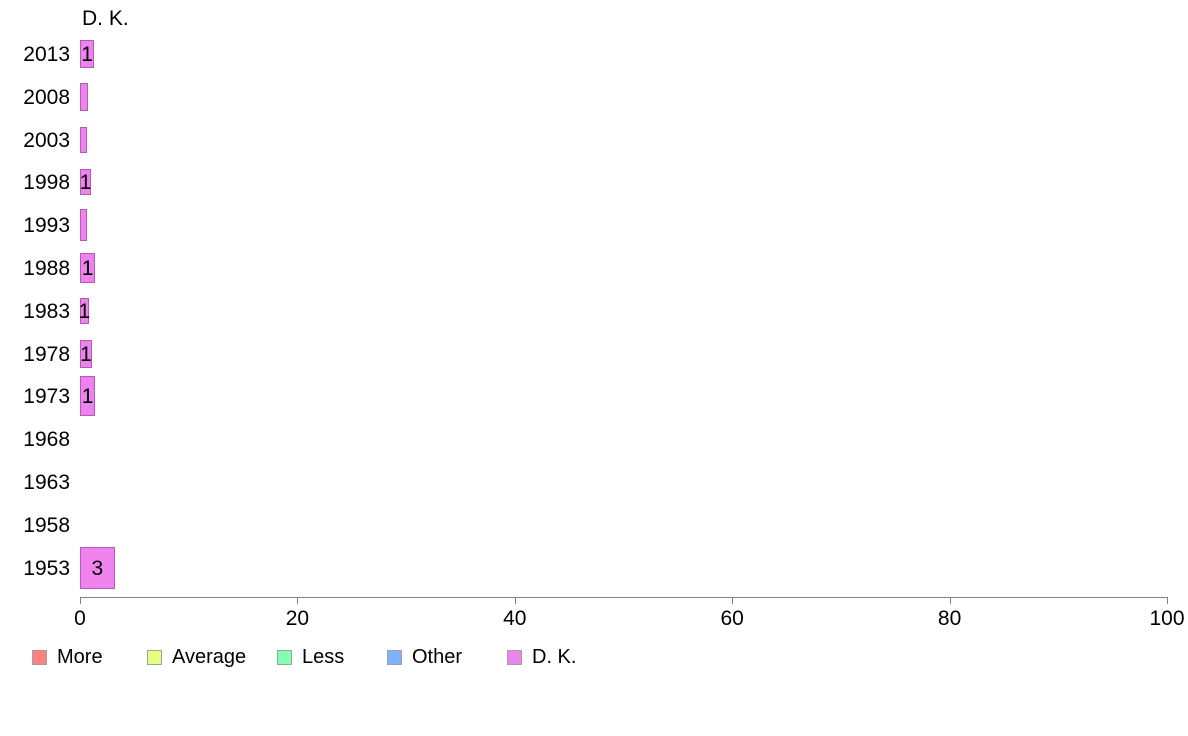  I want to click on legend-item: Other, so click(424, 657).